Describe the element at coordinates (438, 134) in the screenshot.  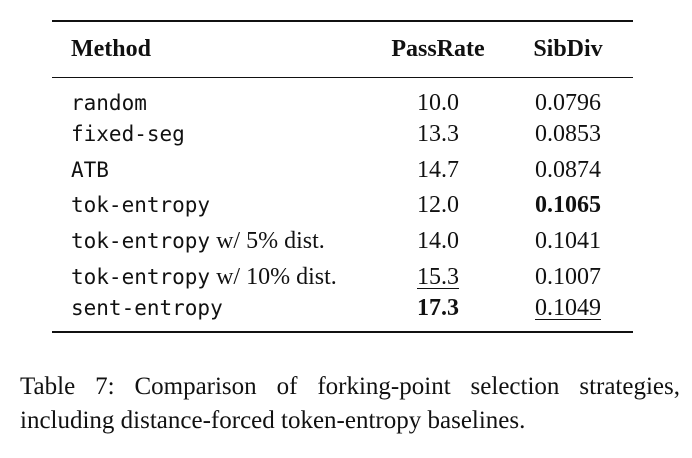
I see `passrate-cell: 13.3` at that location.